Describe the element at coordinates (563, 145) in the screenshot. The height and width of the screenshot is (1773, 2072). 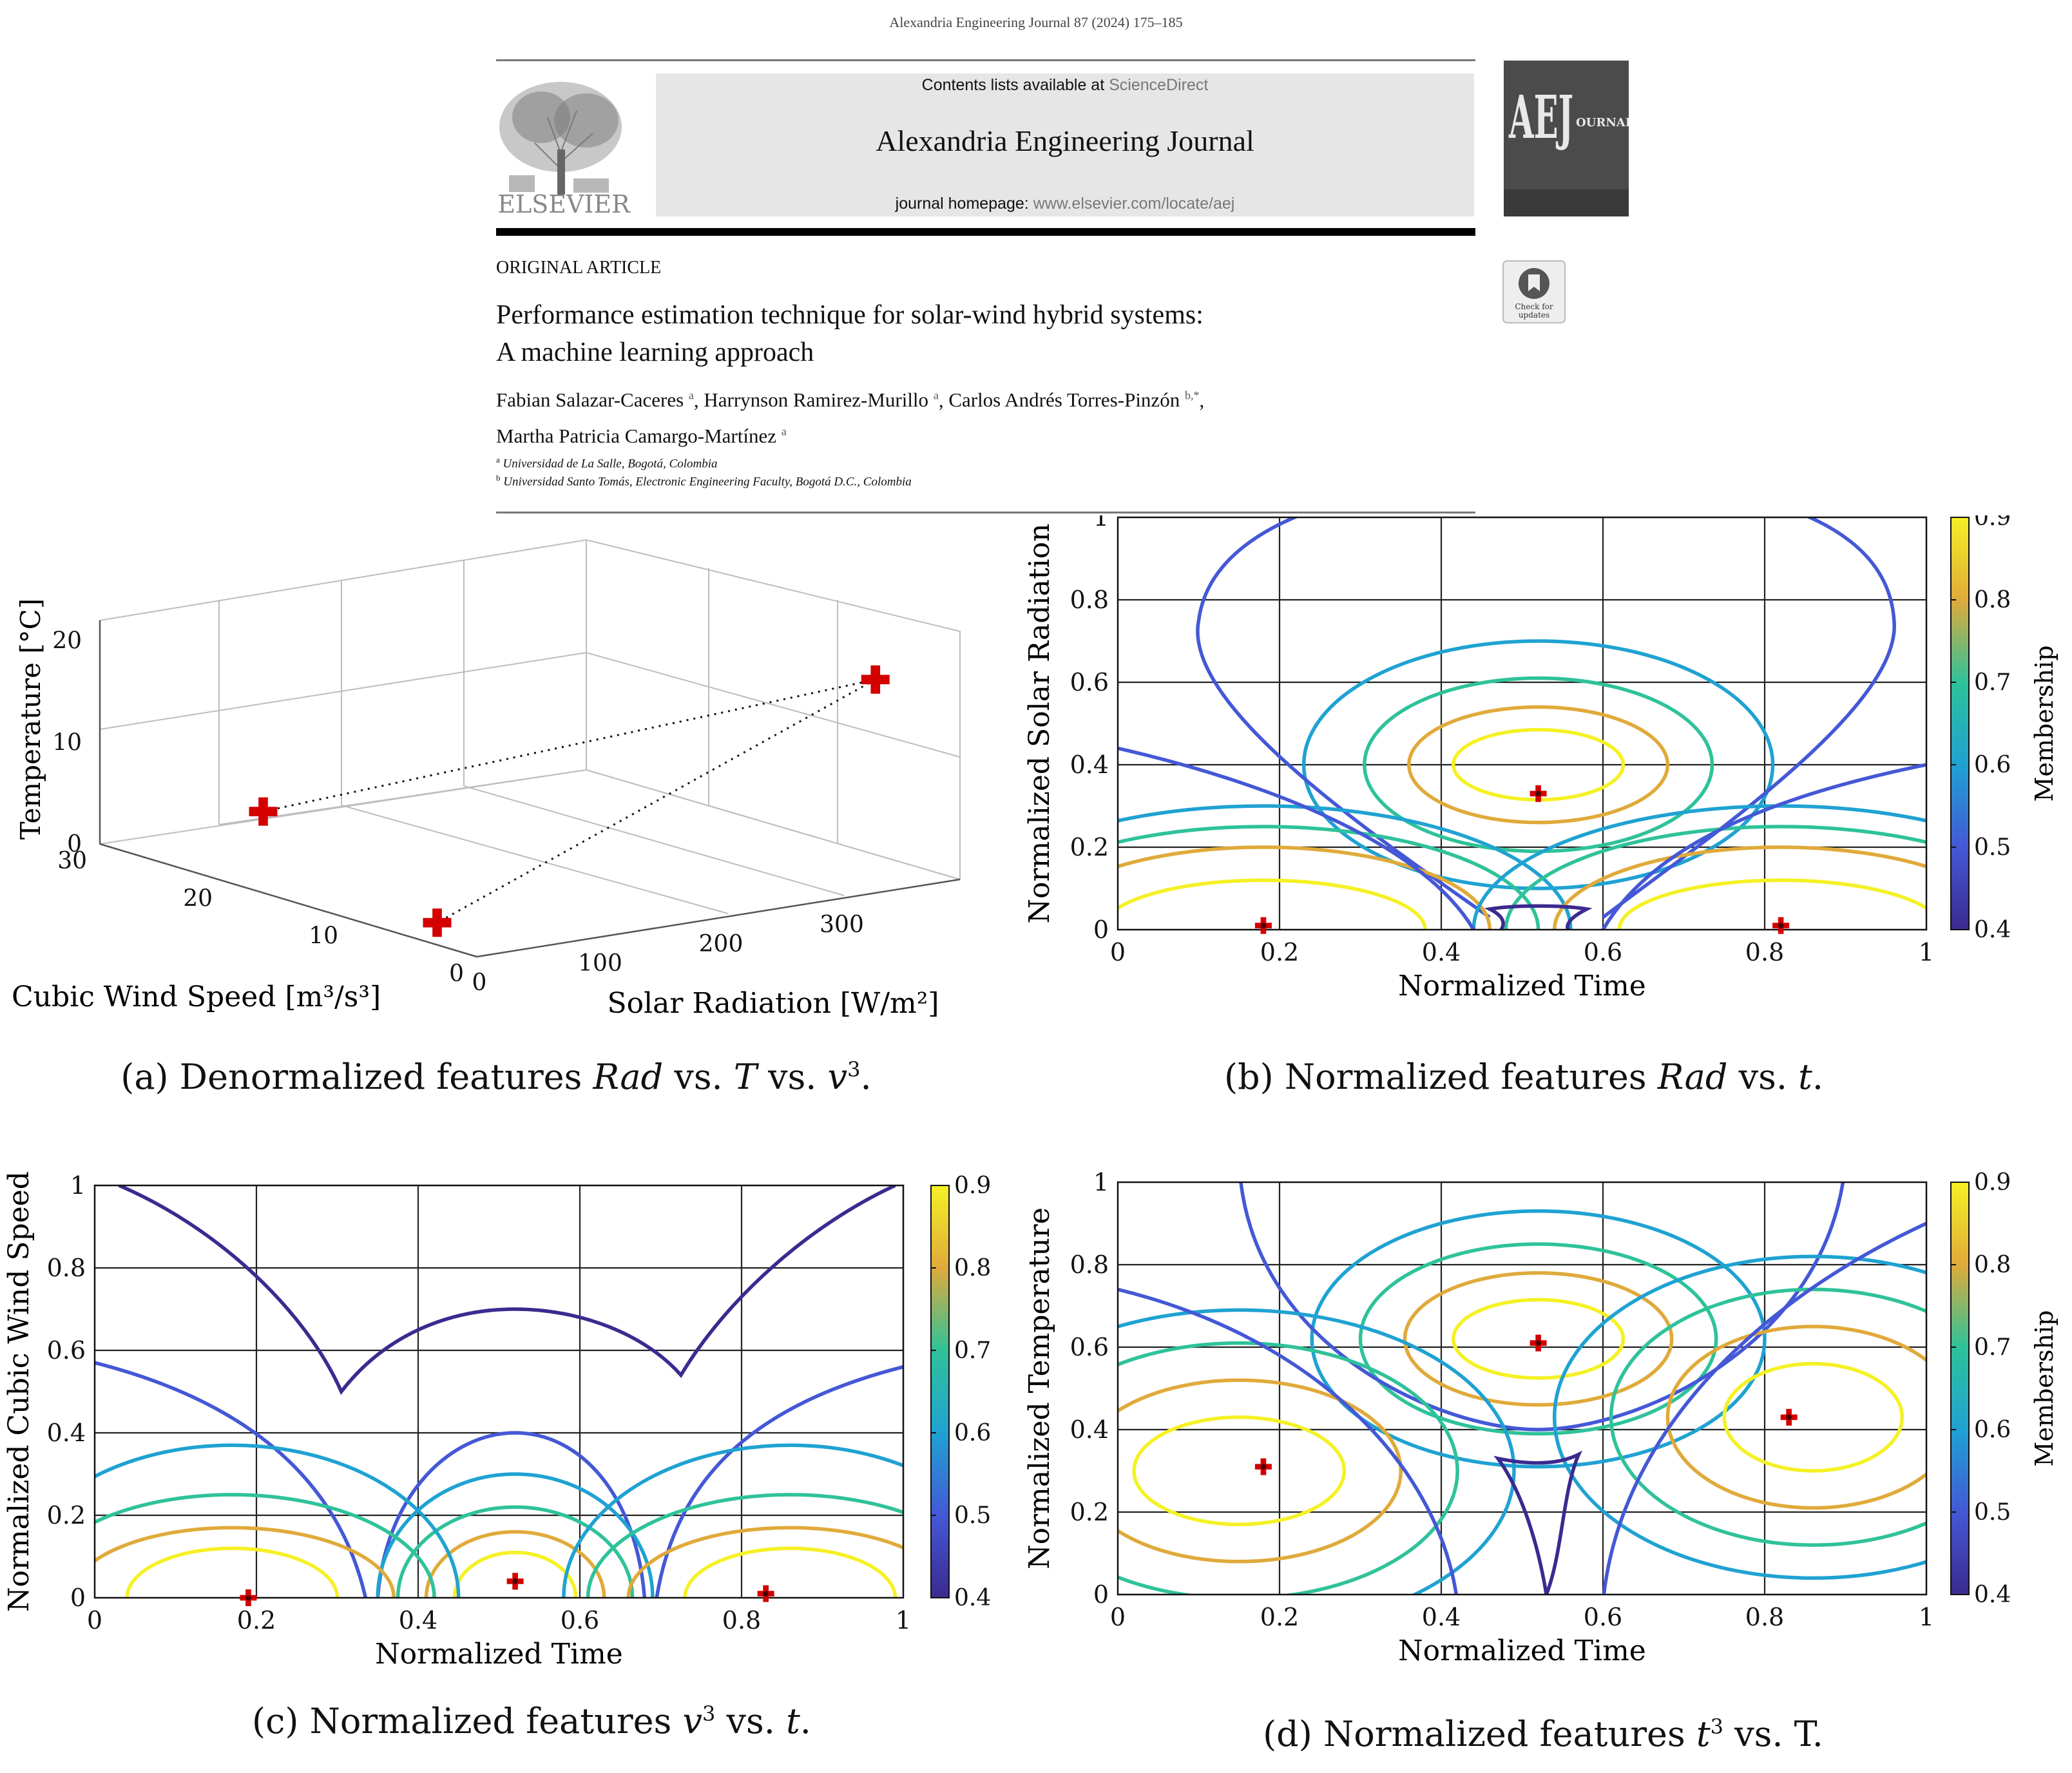
I see `elsevier-logo: ELSEVIER` at that location.